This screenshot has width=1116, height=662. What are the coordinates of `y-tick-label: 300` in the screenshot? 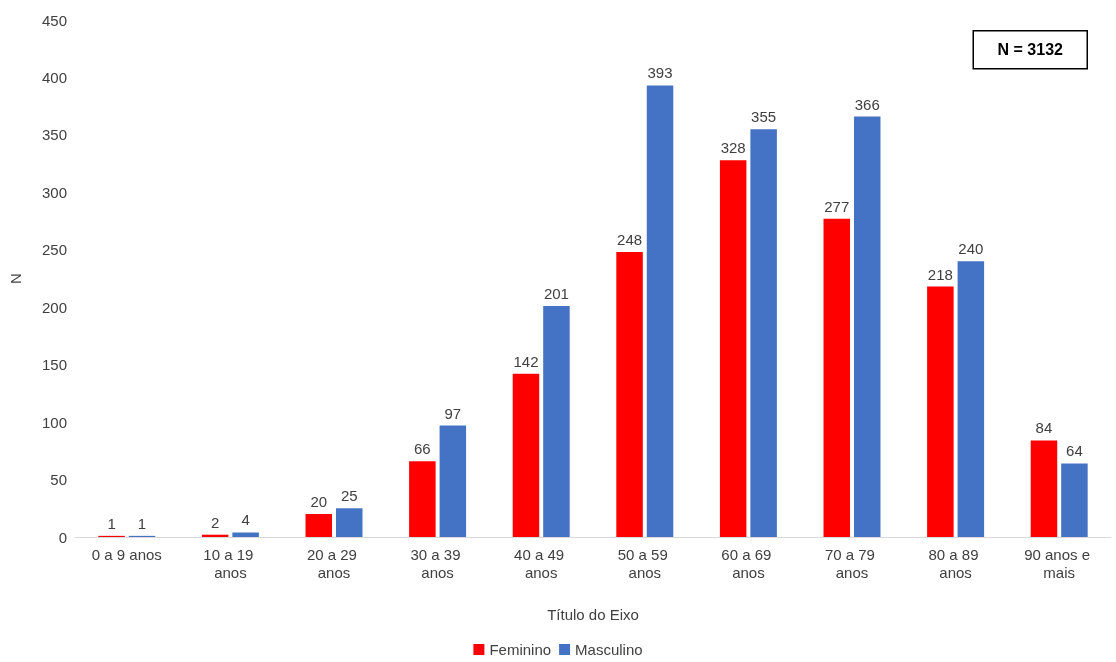 It's located at (54, 192).